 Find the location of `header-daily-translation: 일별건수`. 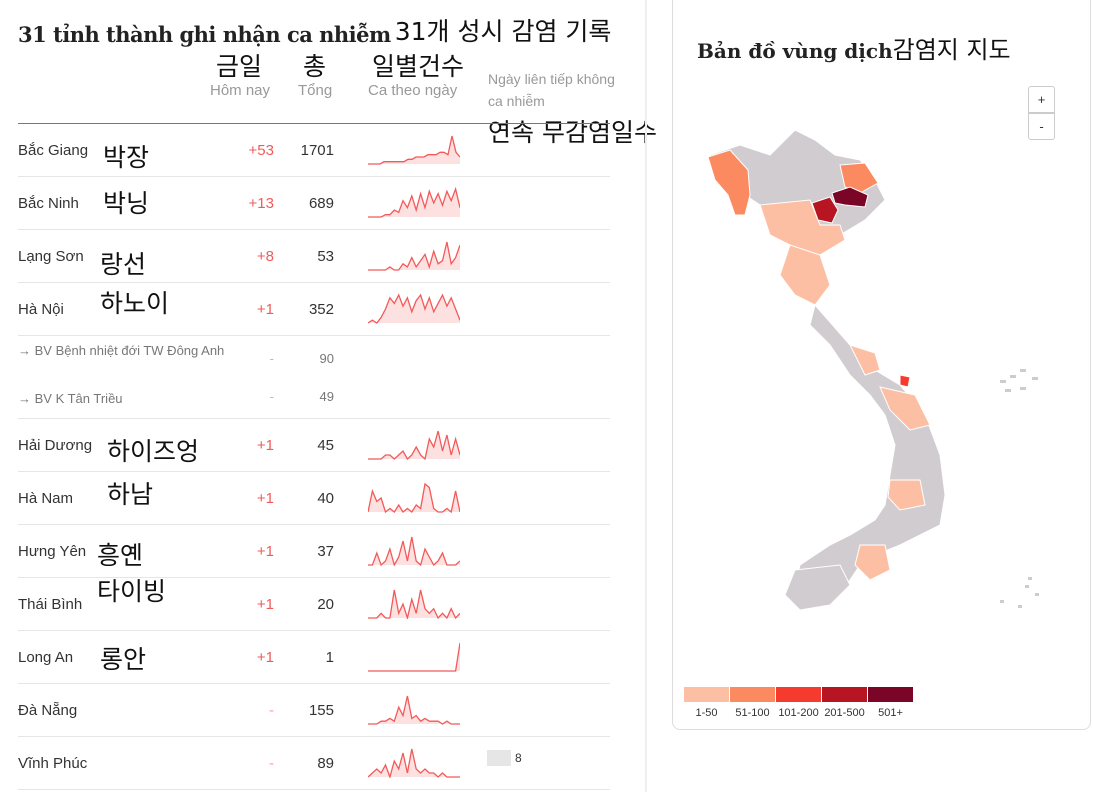

header-daily-translation: 일별건수 is located at coordinates (418, 66).